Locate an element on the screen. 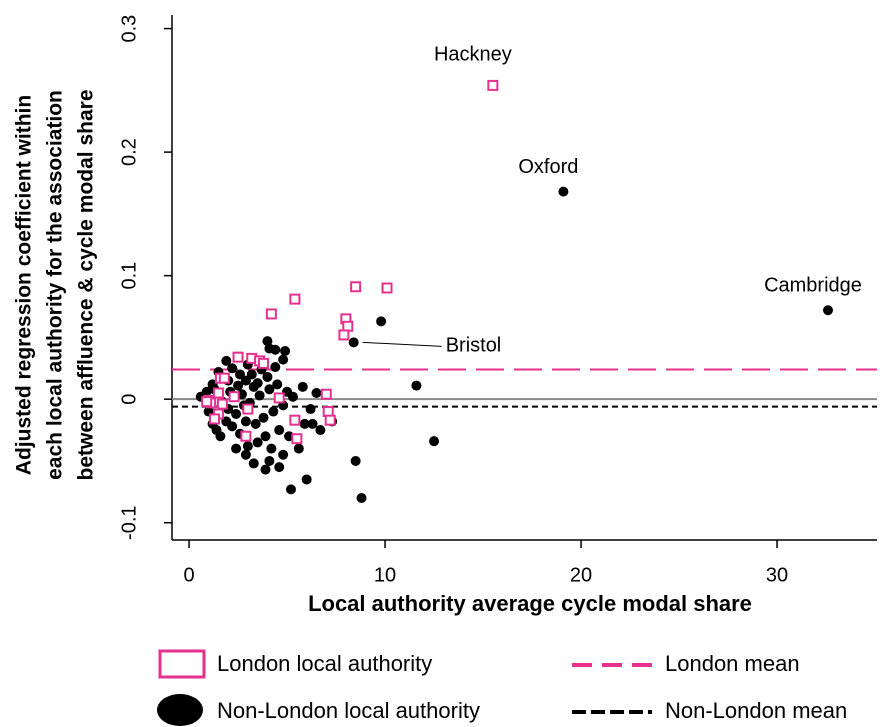 The height and width of the screenshot is (727, 883). y-axis-title: Adjusted regression coefficient within is located at coordinates (24, 285).